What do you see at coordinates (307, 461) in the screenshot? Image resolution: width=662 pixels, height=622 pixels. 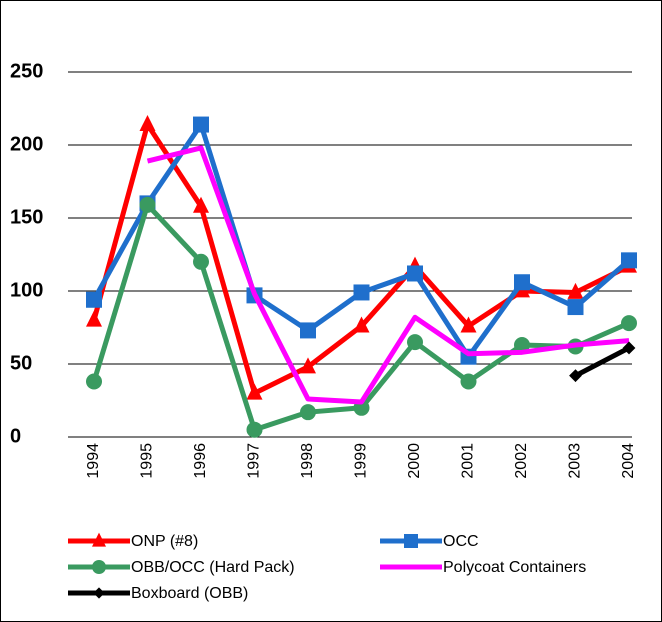 I see `x-tick-label: 1998` at bounding box center [307, 461].